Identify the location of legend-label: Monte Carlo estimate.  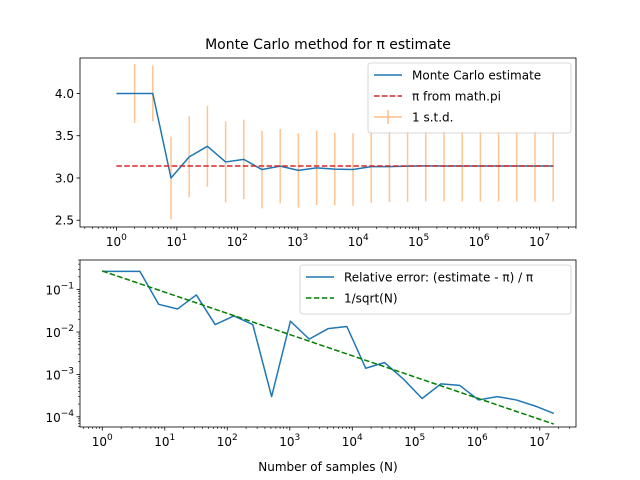
(476, 76).